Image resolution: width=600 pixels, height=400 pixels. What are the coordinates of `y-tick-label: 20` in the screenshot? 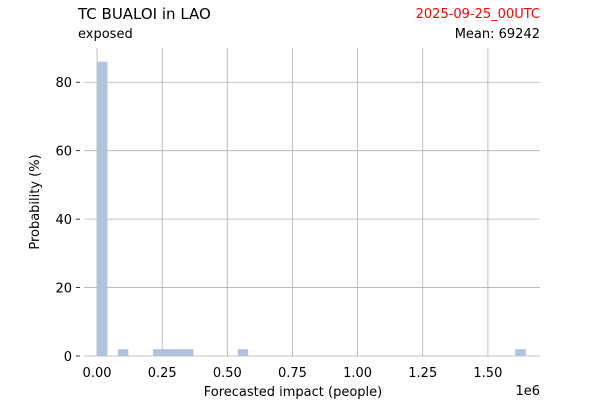 It's located at (63, 289).